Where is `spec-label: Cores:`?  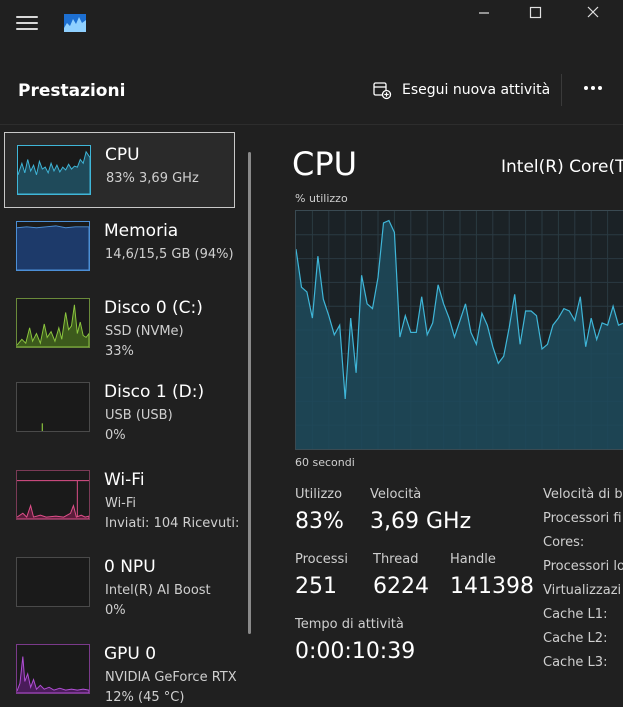 spec-label: Cores: is located at coordinates (564, 542).